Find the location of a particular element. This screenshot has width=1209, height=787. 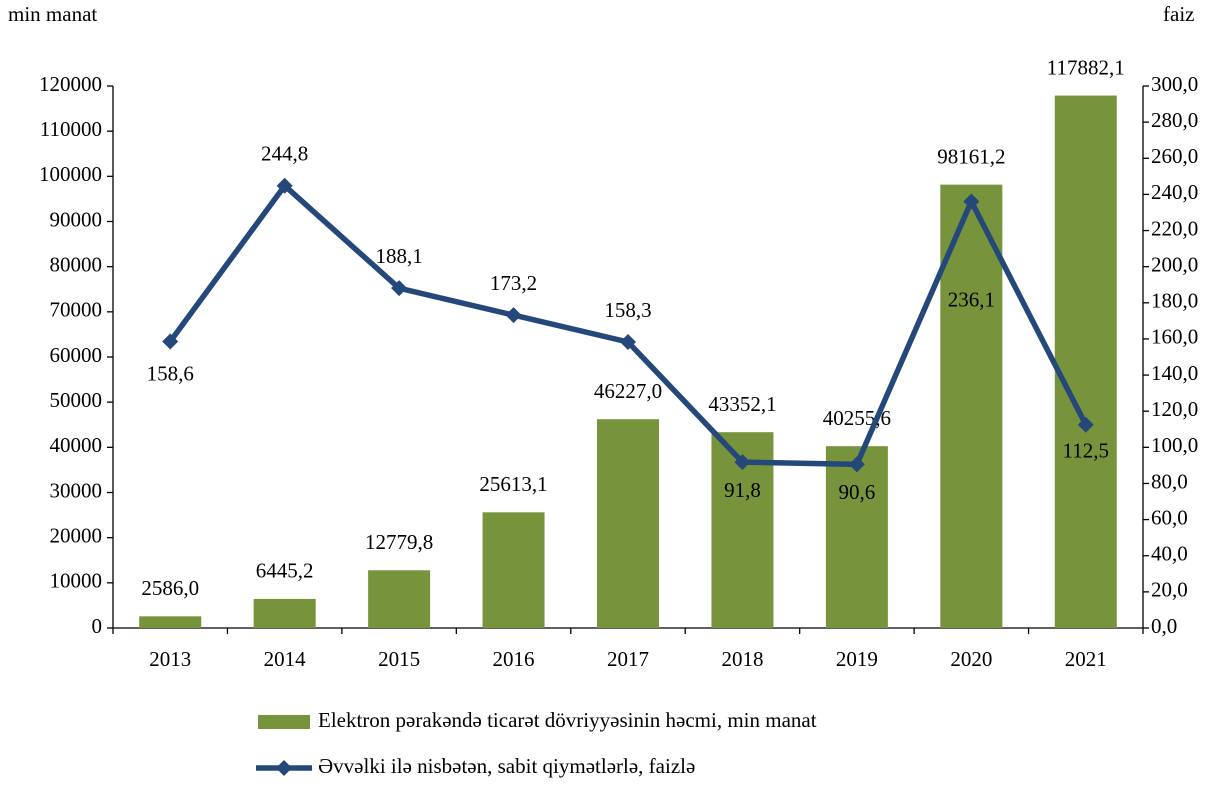

bar-value-label: 12779,8 is located at coordinates (399, 542).